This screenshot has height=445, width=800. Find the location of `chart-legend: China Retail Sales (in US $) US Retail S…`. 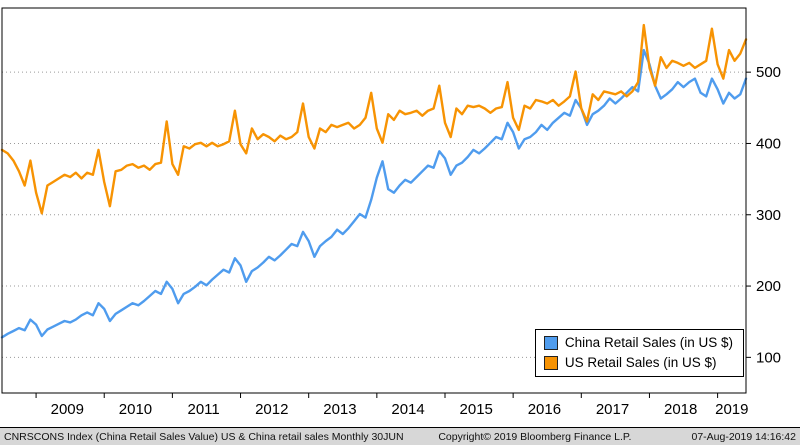

chart-legend: China Retail Sales (in US $) US Retail S… is located at coordinates (639, 353).